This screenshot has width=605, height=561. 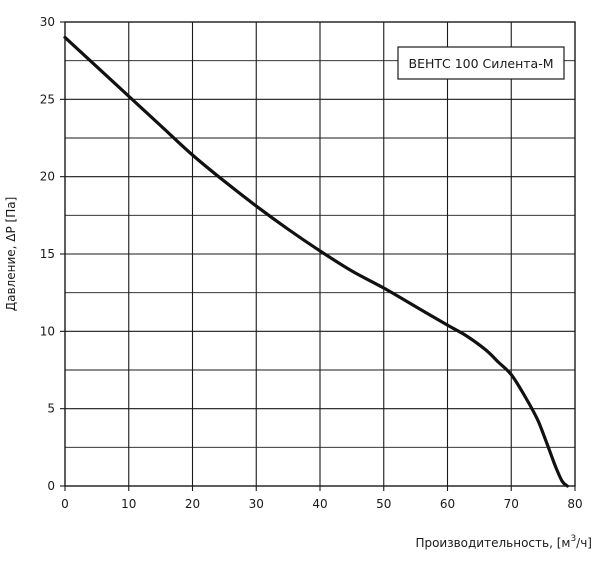 I want to click on x-axis-title-main: Производительность, [м, so click(x=492, y=543).